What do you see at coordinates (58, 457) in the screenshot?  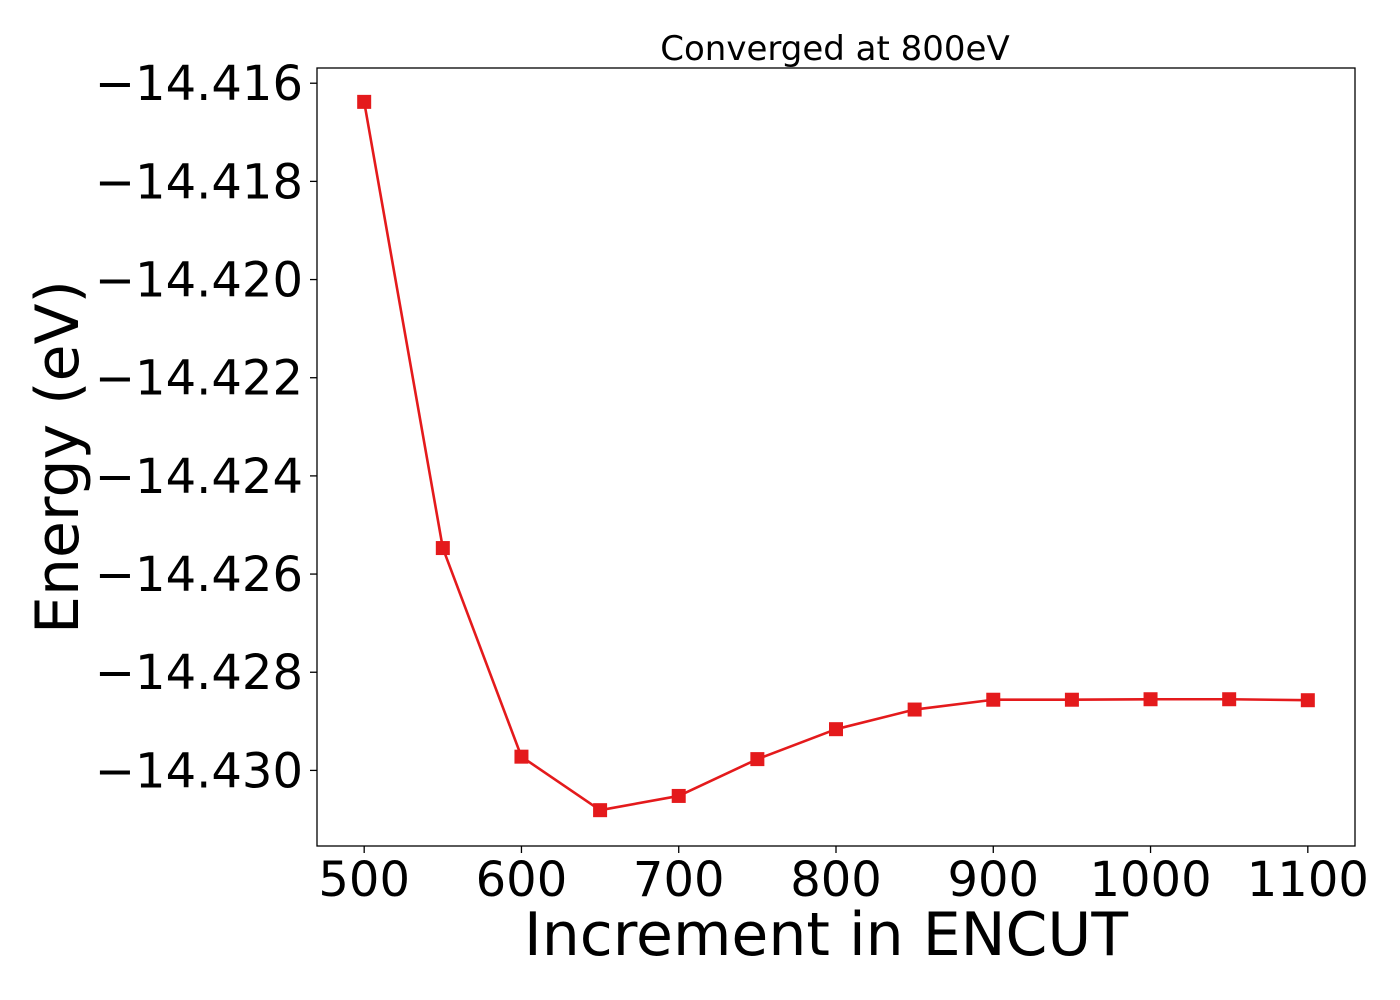 I see `y-axis-label: Energy (eV)` at bounding box center [58, 457].